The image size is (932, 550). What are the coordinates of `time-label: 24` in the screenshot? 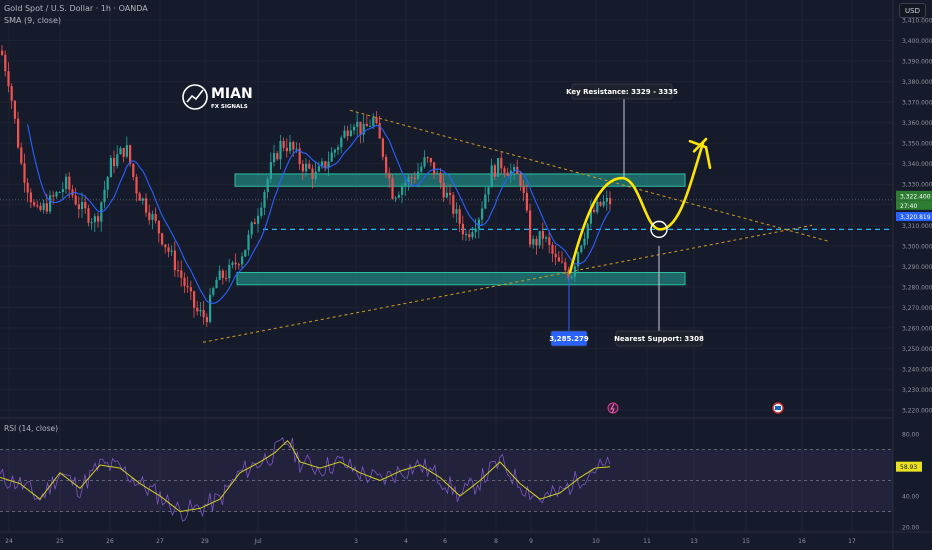 It's located at (9, 541).